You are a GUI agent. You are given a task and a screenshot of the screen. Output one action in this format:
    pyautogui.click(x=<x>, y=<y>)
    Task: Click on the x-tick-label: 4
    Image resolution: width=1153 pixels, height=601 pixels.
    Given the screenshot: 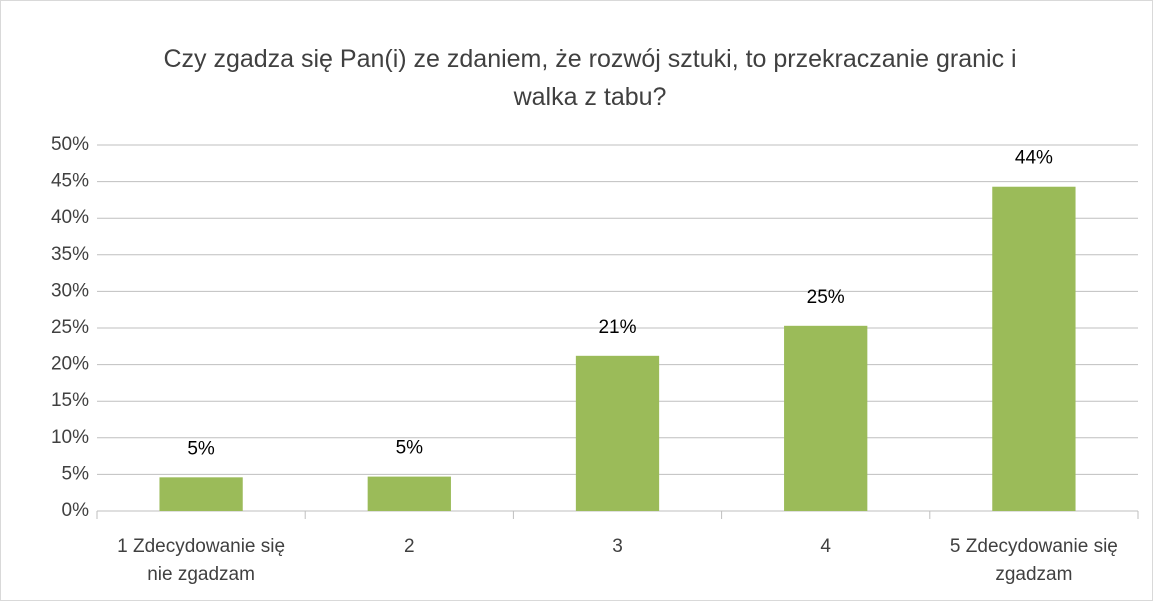 What is the action you would take?
    pyautogui.click(x=825, y=546)
    